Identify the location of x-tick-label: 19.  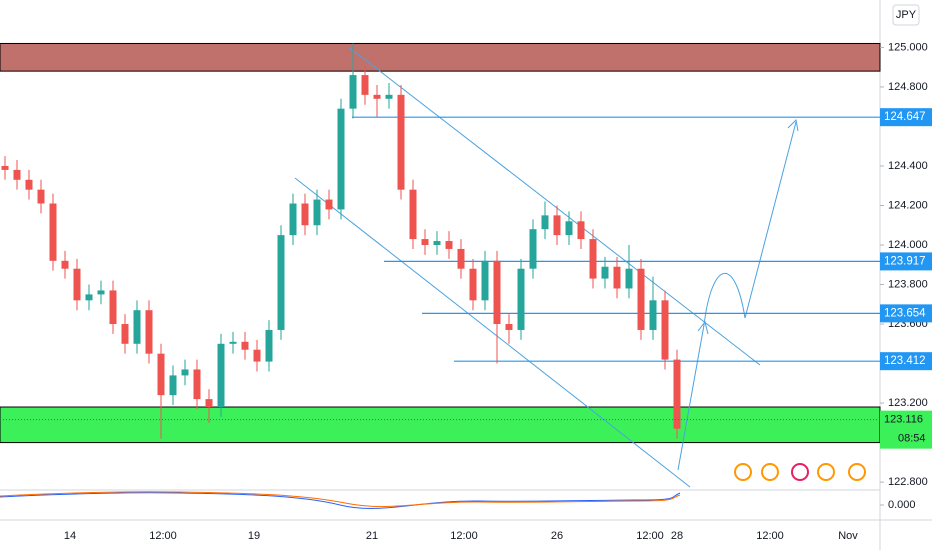
(254, 536).